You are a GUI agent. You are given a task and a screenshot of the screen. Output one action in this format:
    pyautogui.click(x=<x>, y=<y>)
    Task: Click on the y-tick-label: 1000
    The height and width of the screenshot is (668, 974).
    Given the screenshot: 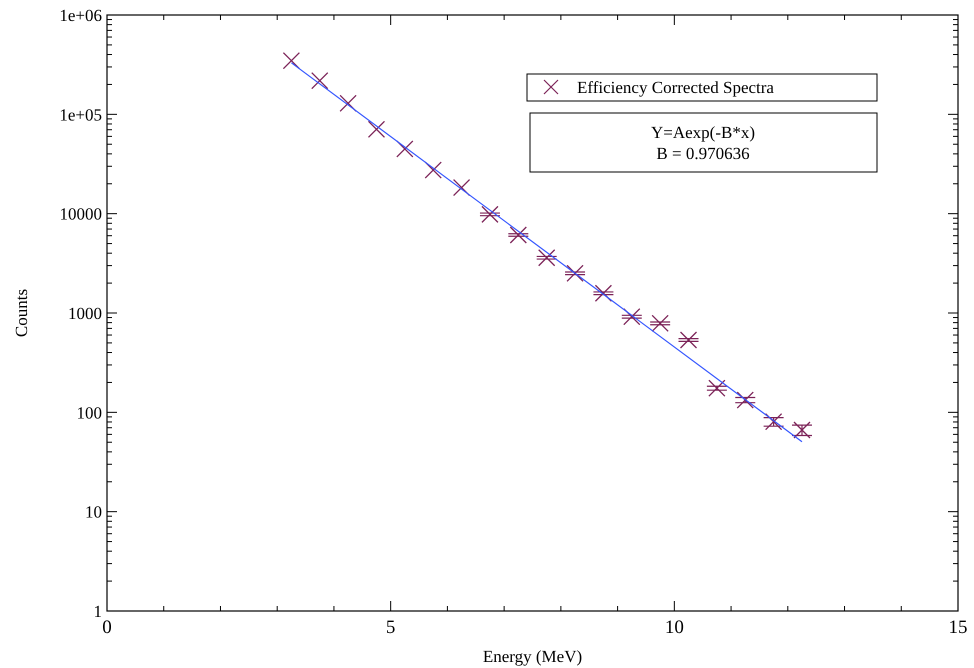 What is the action you would take?
    pyautogui.click(x=85, y=313)
    